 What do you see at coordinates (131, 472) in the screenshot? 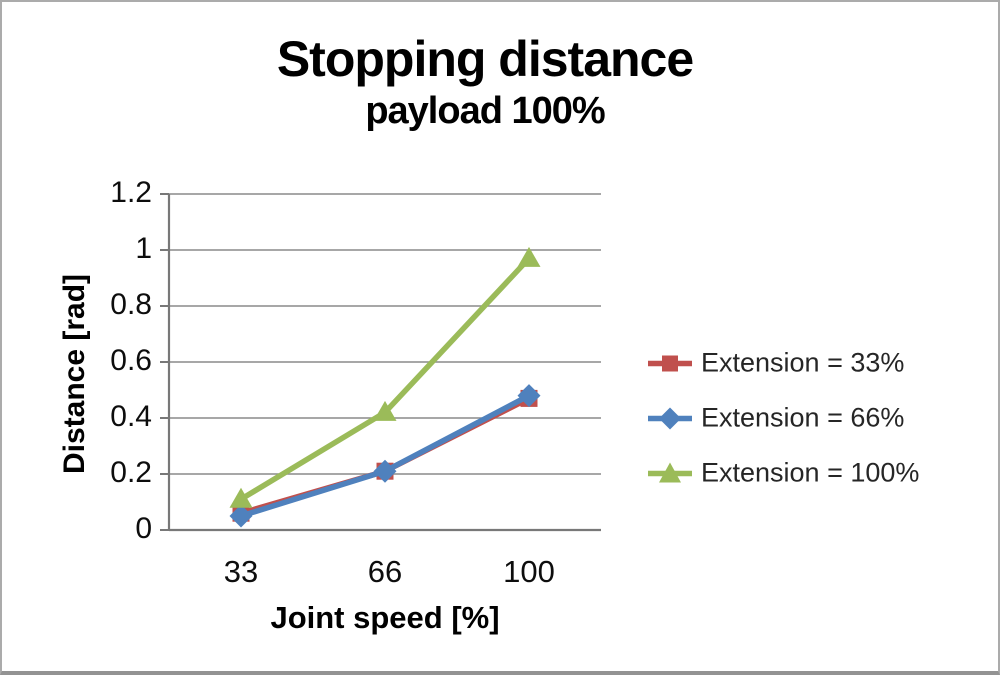
I see `y-tick-label: 0.2` at bounding box center [131, 472].